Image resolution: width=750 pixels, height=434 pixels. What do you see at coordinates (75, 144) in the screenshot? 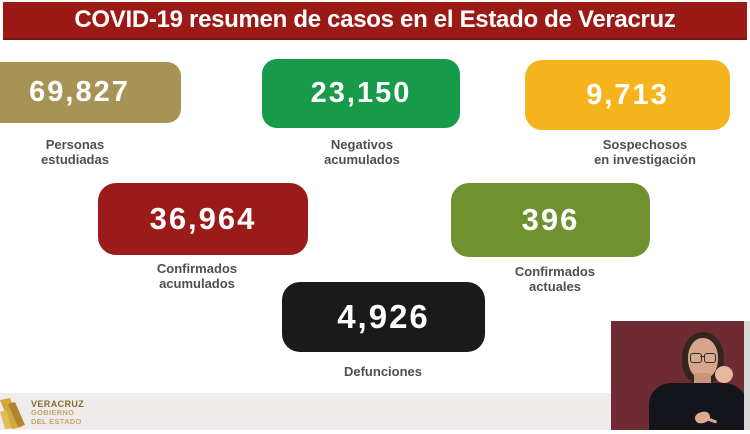
I see `stat-label-line: Personas` at bounding box center [75, 144].